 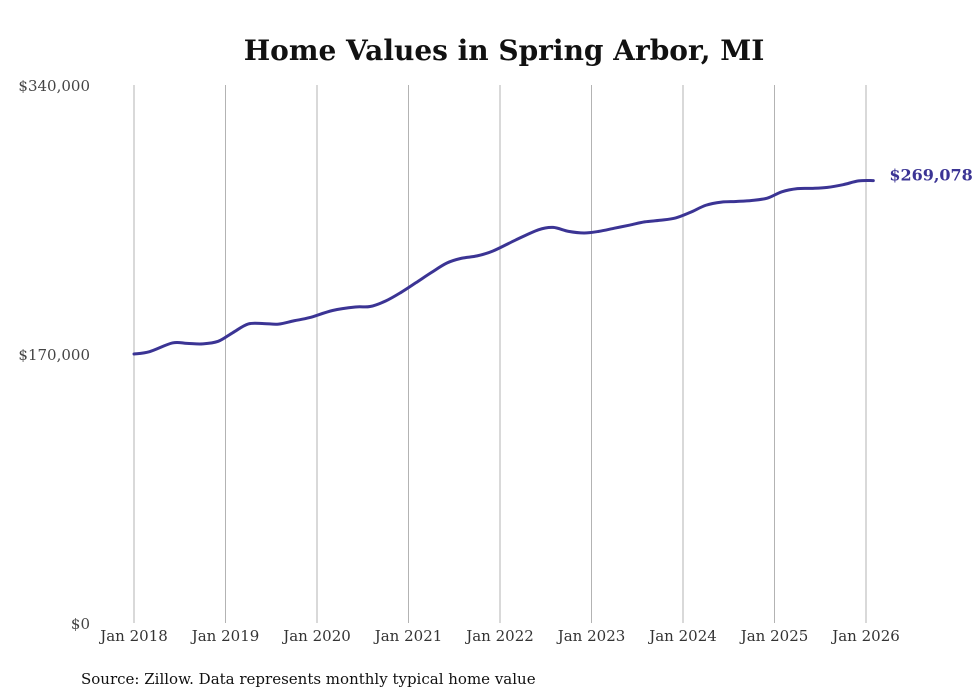 What do you see at coordinates (865, 636) in the screenshot?
I see `x-tick-label: Jan 2026` at bounding box center [865, 636].